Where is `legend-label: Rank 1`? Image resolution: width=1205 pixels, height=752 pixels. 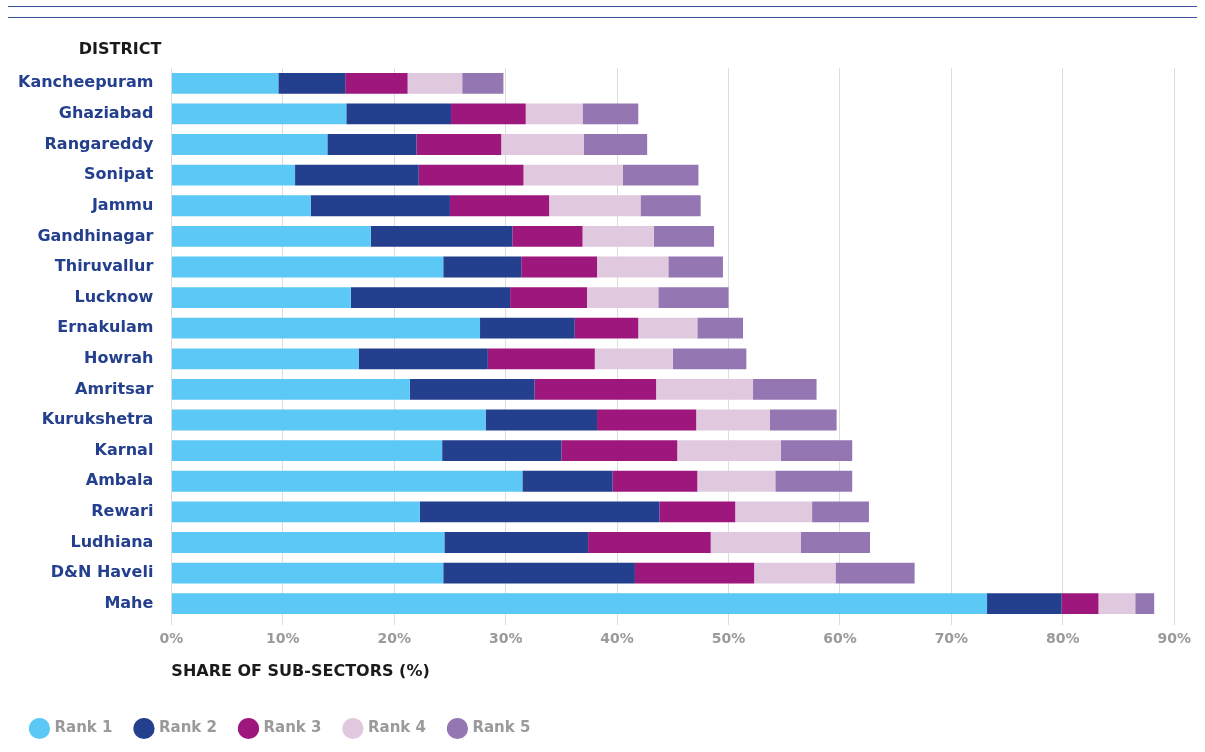 legend-label: Rank 1 is located at coordinates (83, 727).